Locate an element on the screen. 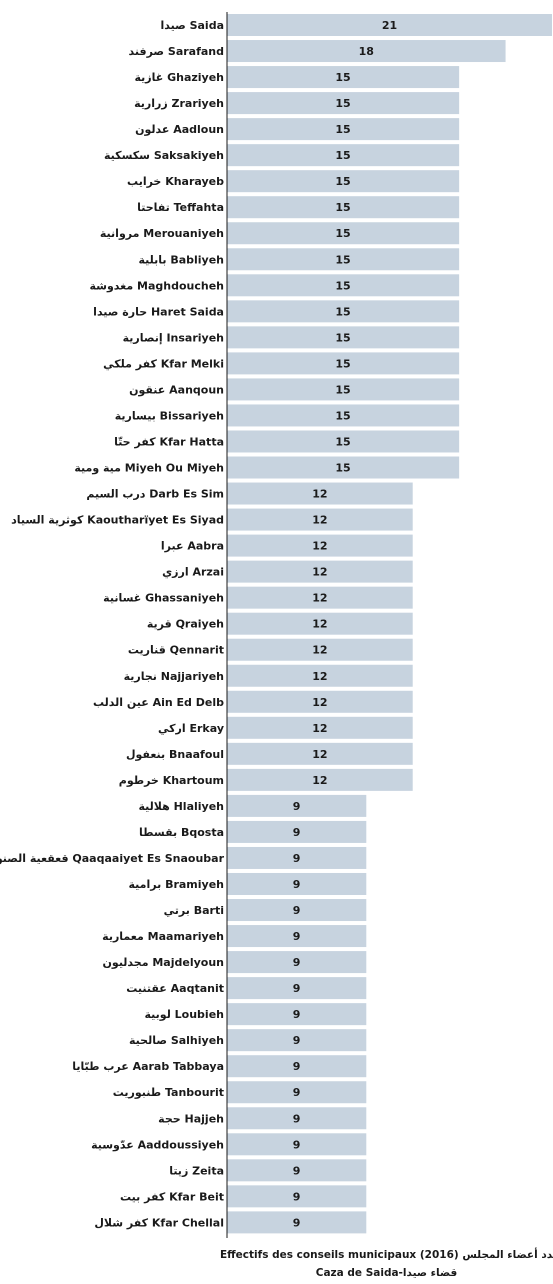  bar-value-label: 21 is located at coordinates (389, 25).